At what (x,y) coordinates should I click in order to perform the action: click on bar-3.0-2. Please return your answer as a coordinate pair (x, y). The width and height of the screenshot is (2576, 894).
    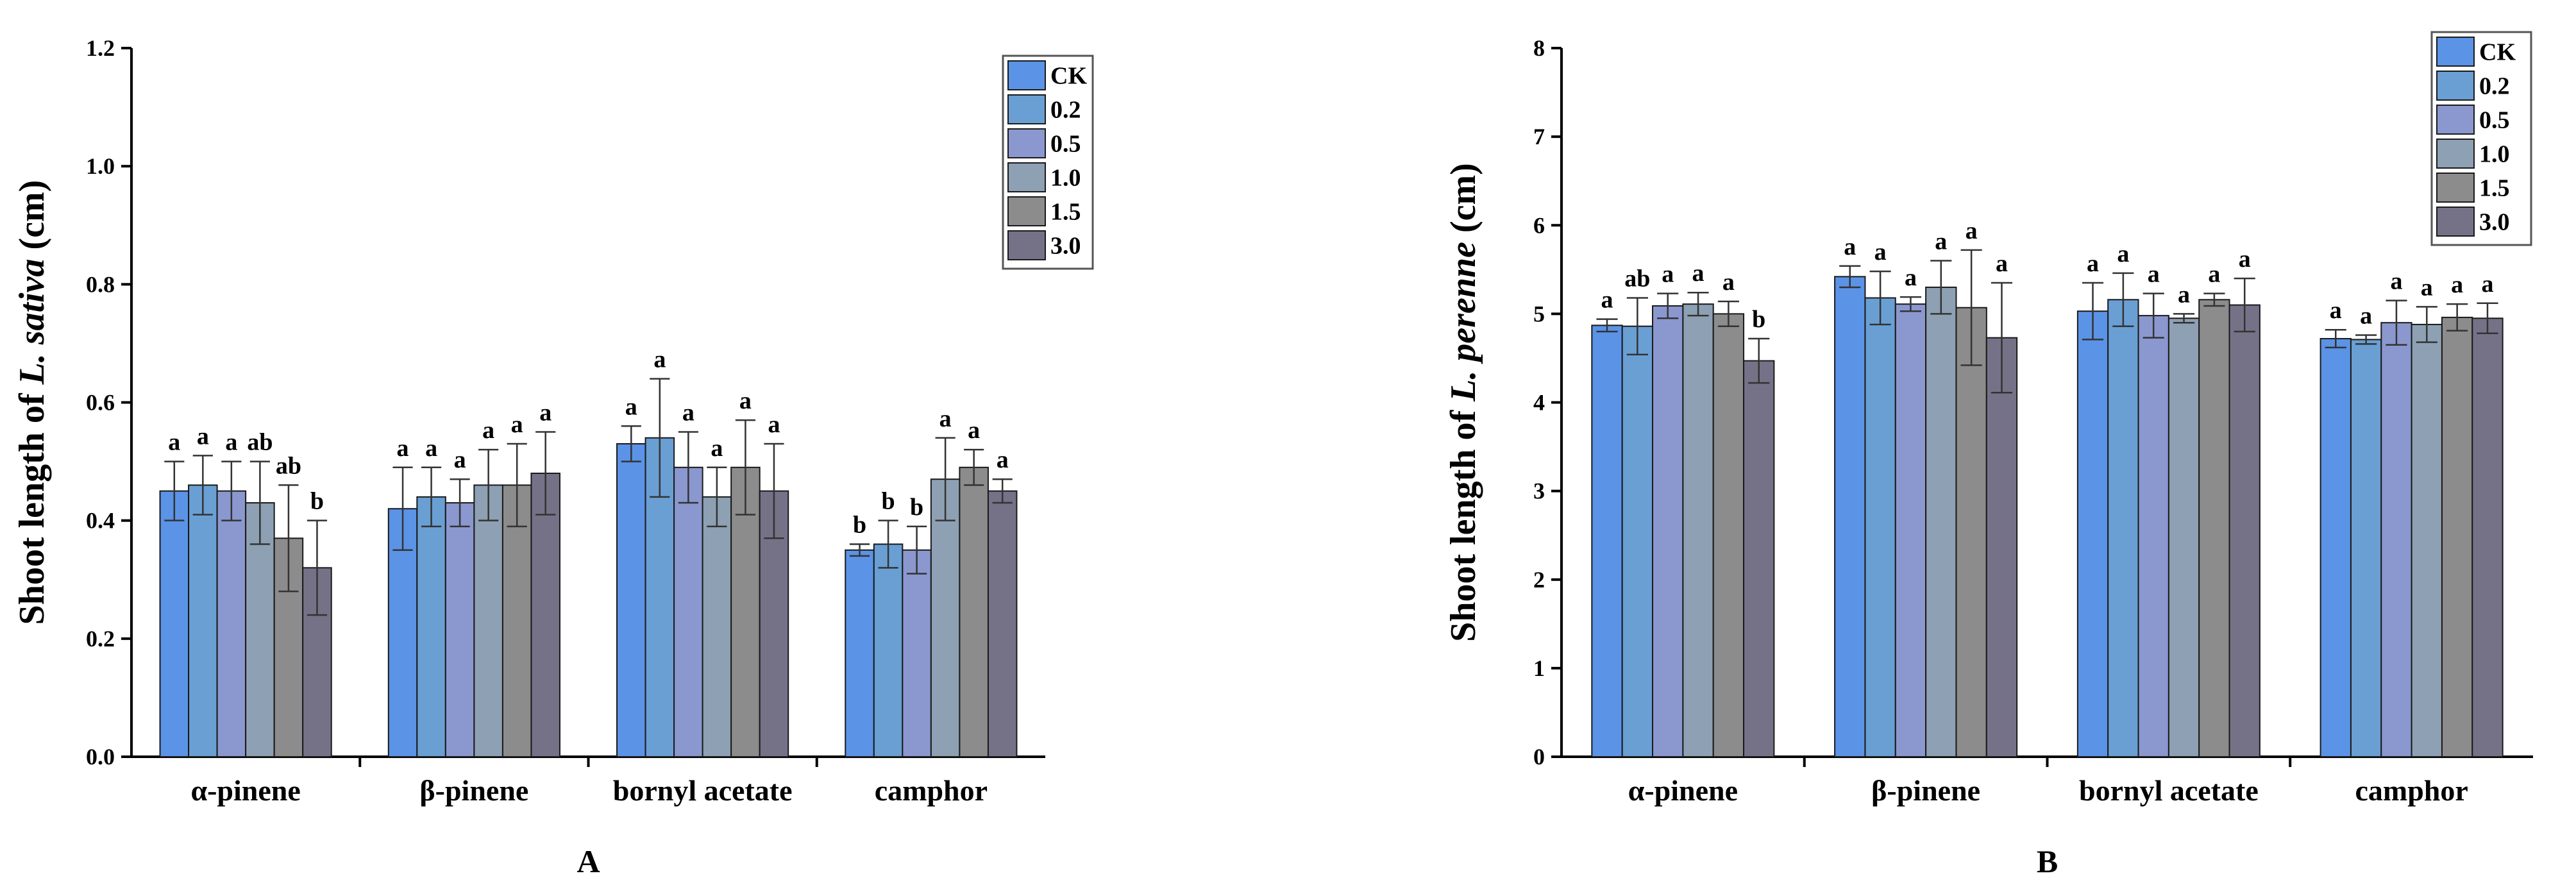
    Looking at the image, I should click on (2244, 530).